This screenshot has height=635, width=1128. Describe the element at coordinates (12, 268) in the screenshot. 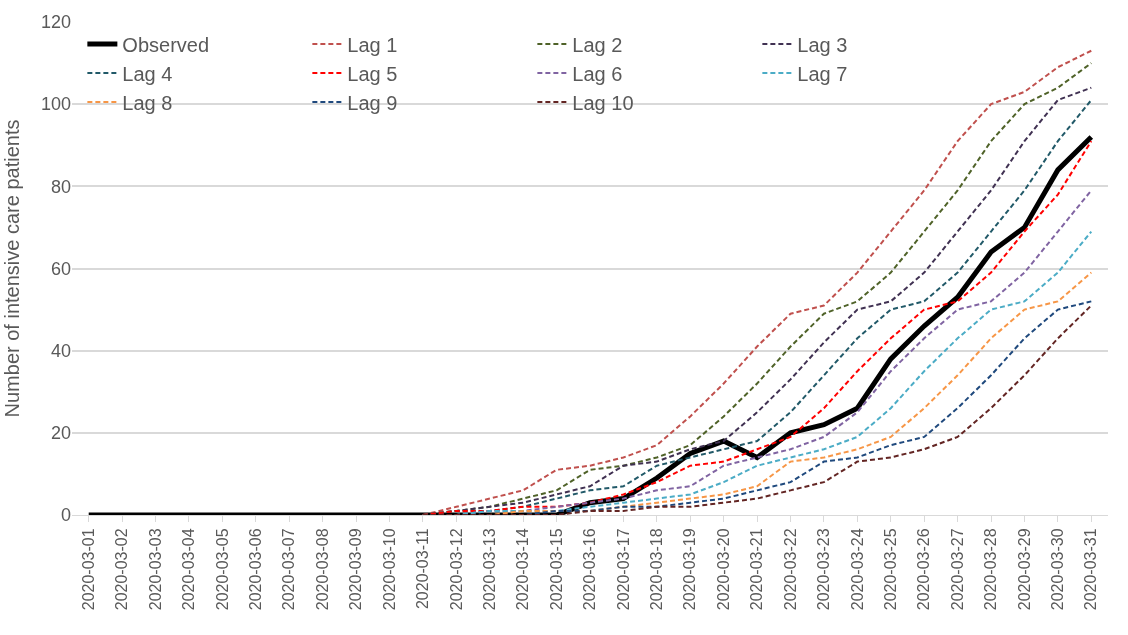

I see `y-axis-title: Number of intensive care patients` at that location.